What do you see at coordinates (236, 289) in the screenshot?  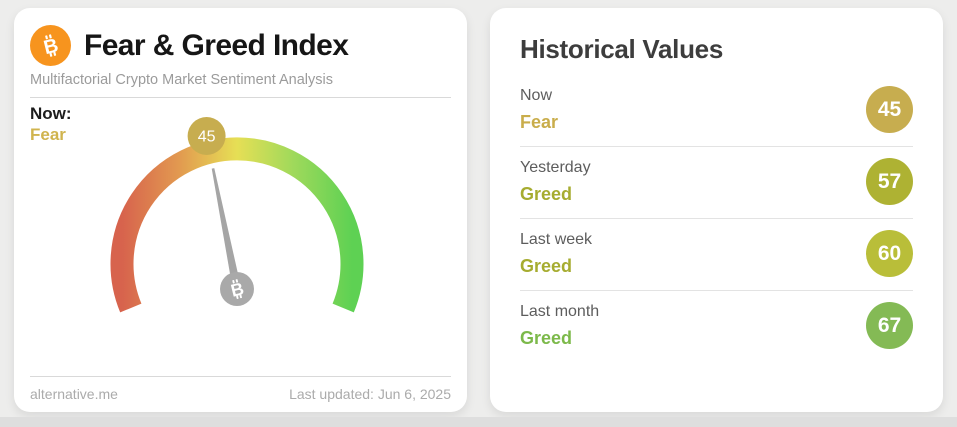 I see `gauge-pivot` at bounding box center [236, 289].